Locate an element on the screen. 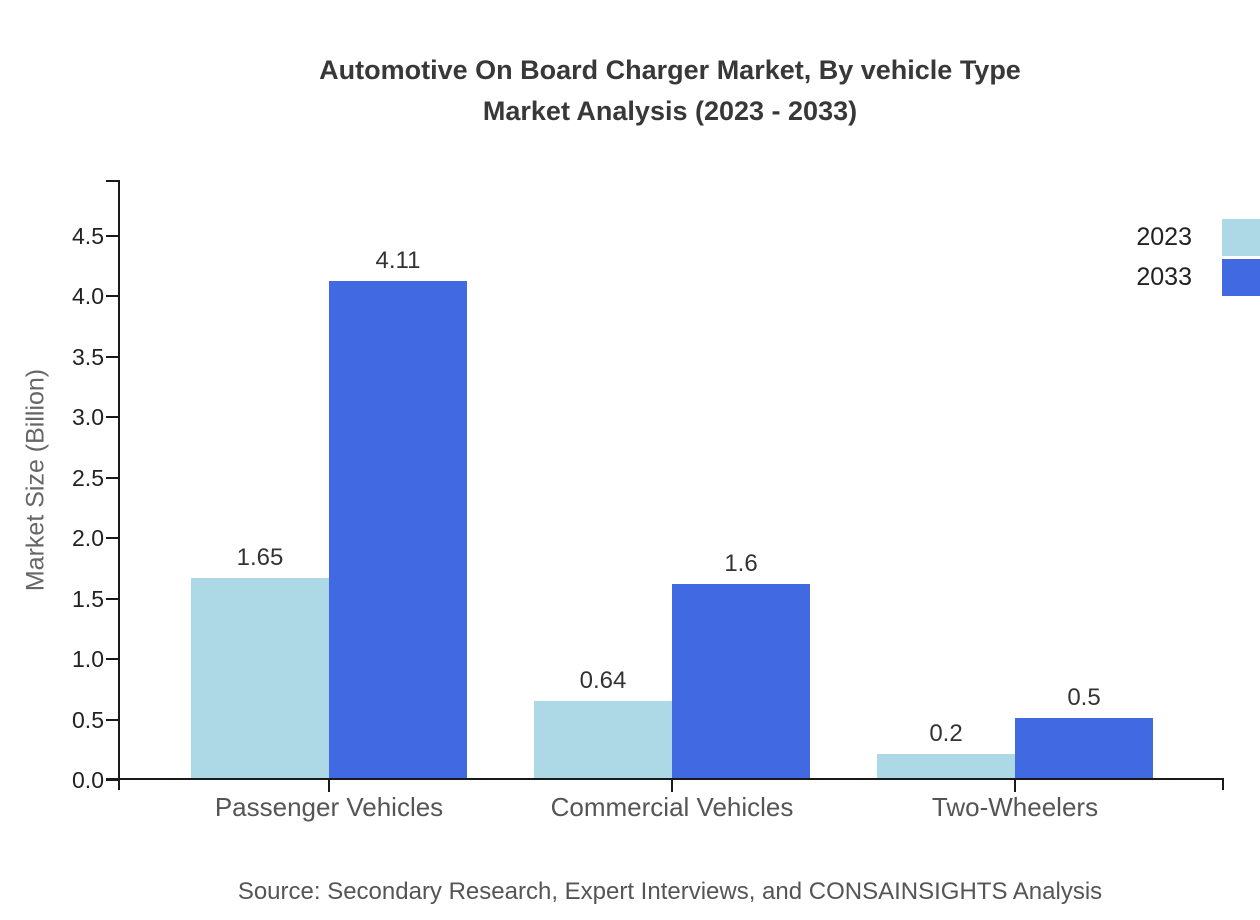 The width and height of the screenshot is (1260, 920). y-tick-label: 1.0 is located at coordinates (88, 659).